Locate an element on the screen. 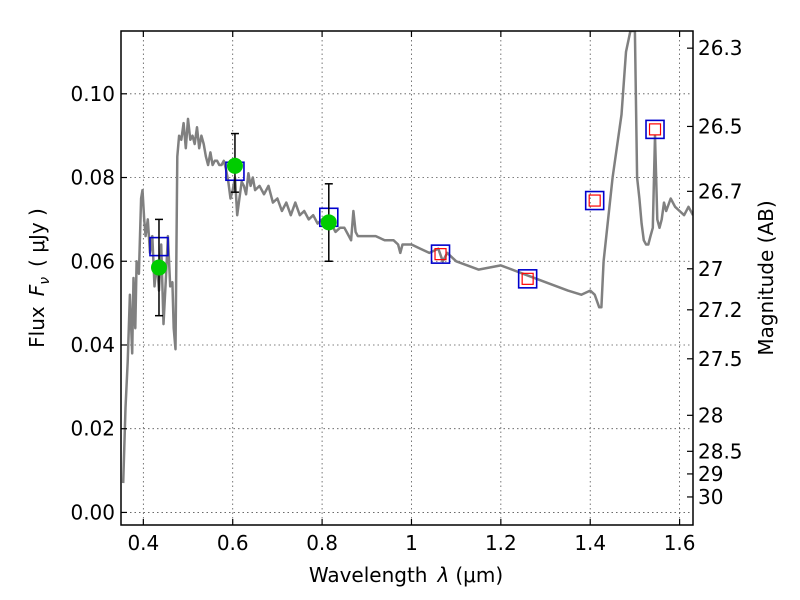 This screenshot has width=800, height=600. mag-tick-label: 26.3 is located at coordinates (720, 48).